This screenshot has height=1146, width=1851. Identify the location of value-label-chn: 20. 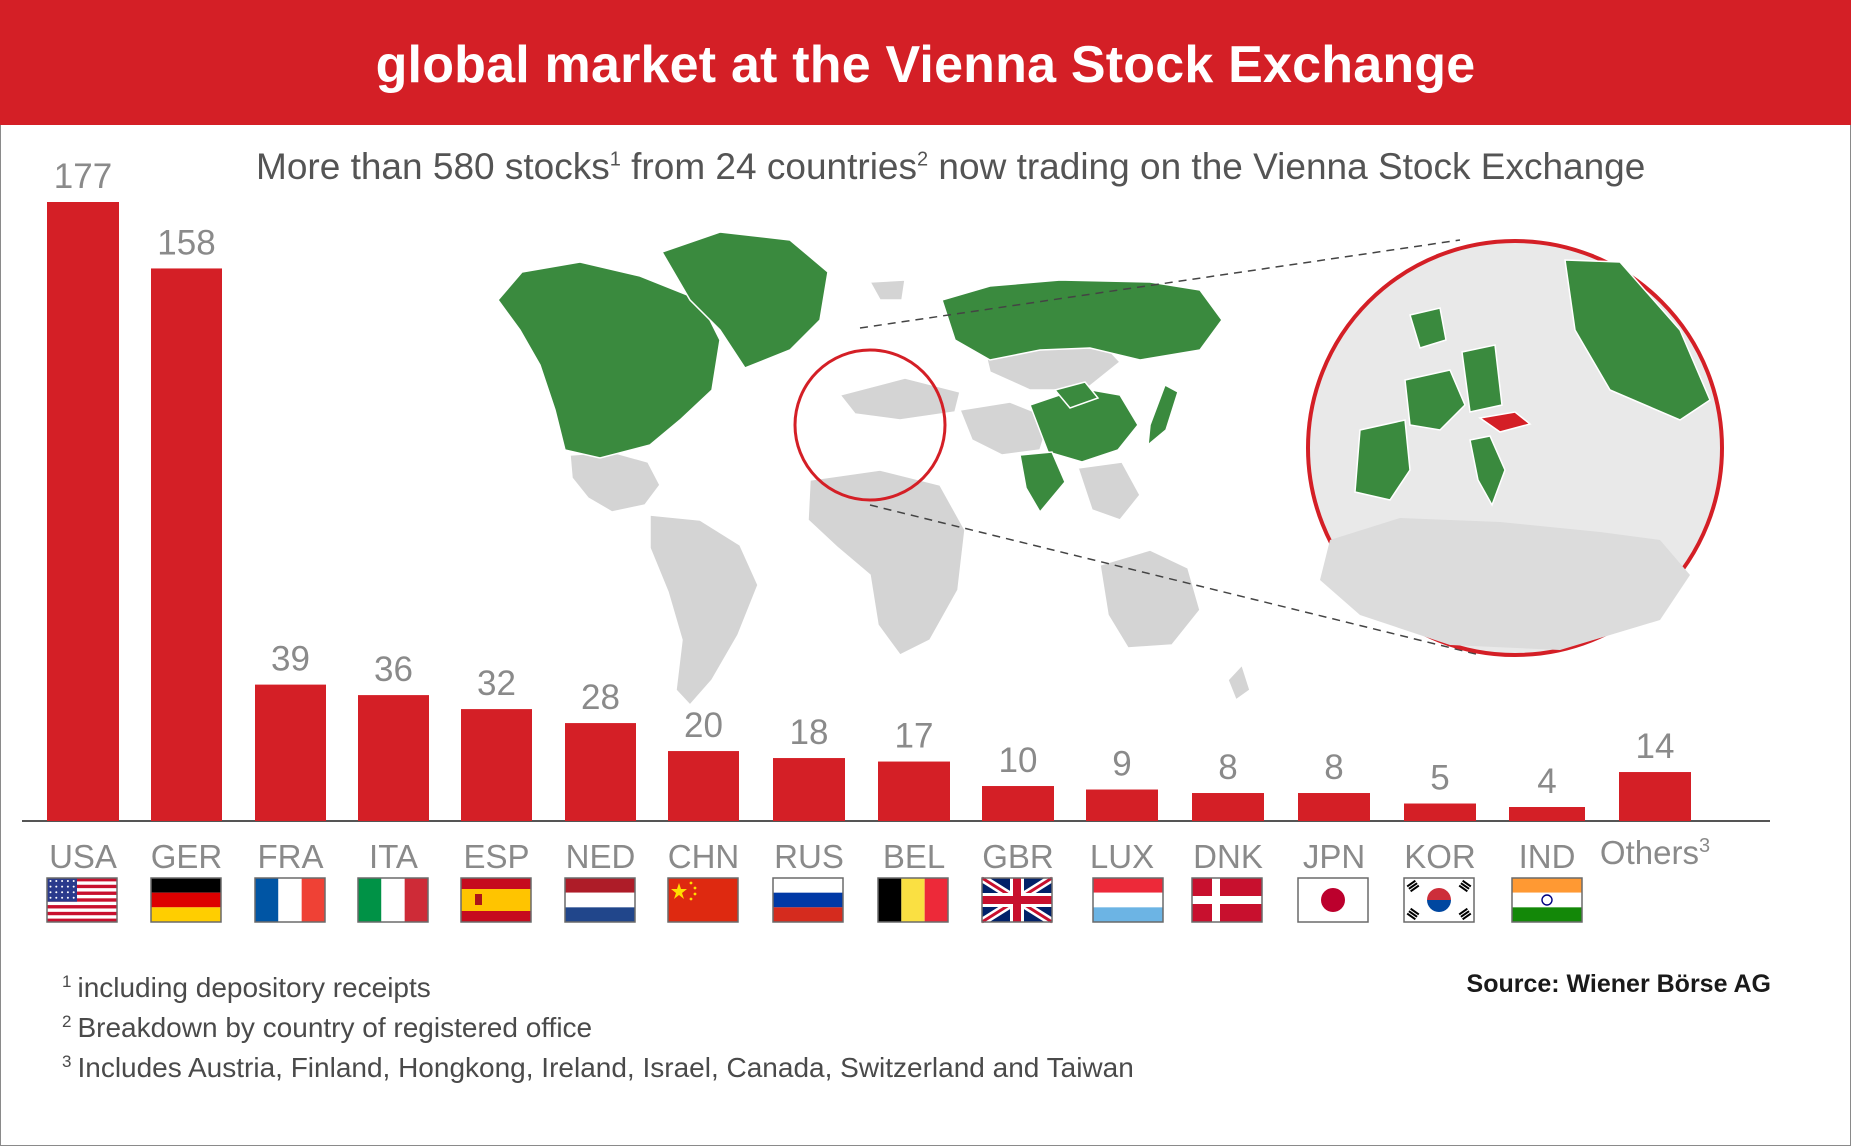
(703, 725).